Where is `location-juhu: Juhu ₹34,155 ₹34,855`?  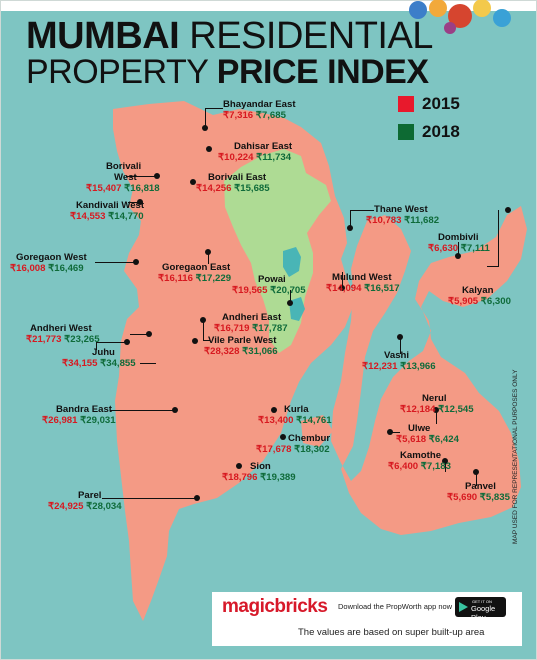 location-juhu: Juhu ₹34,155 ₹34,855 is located at coordinates (99, 358).